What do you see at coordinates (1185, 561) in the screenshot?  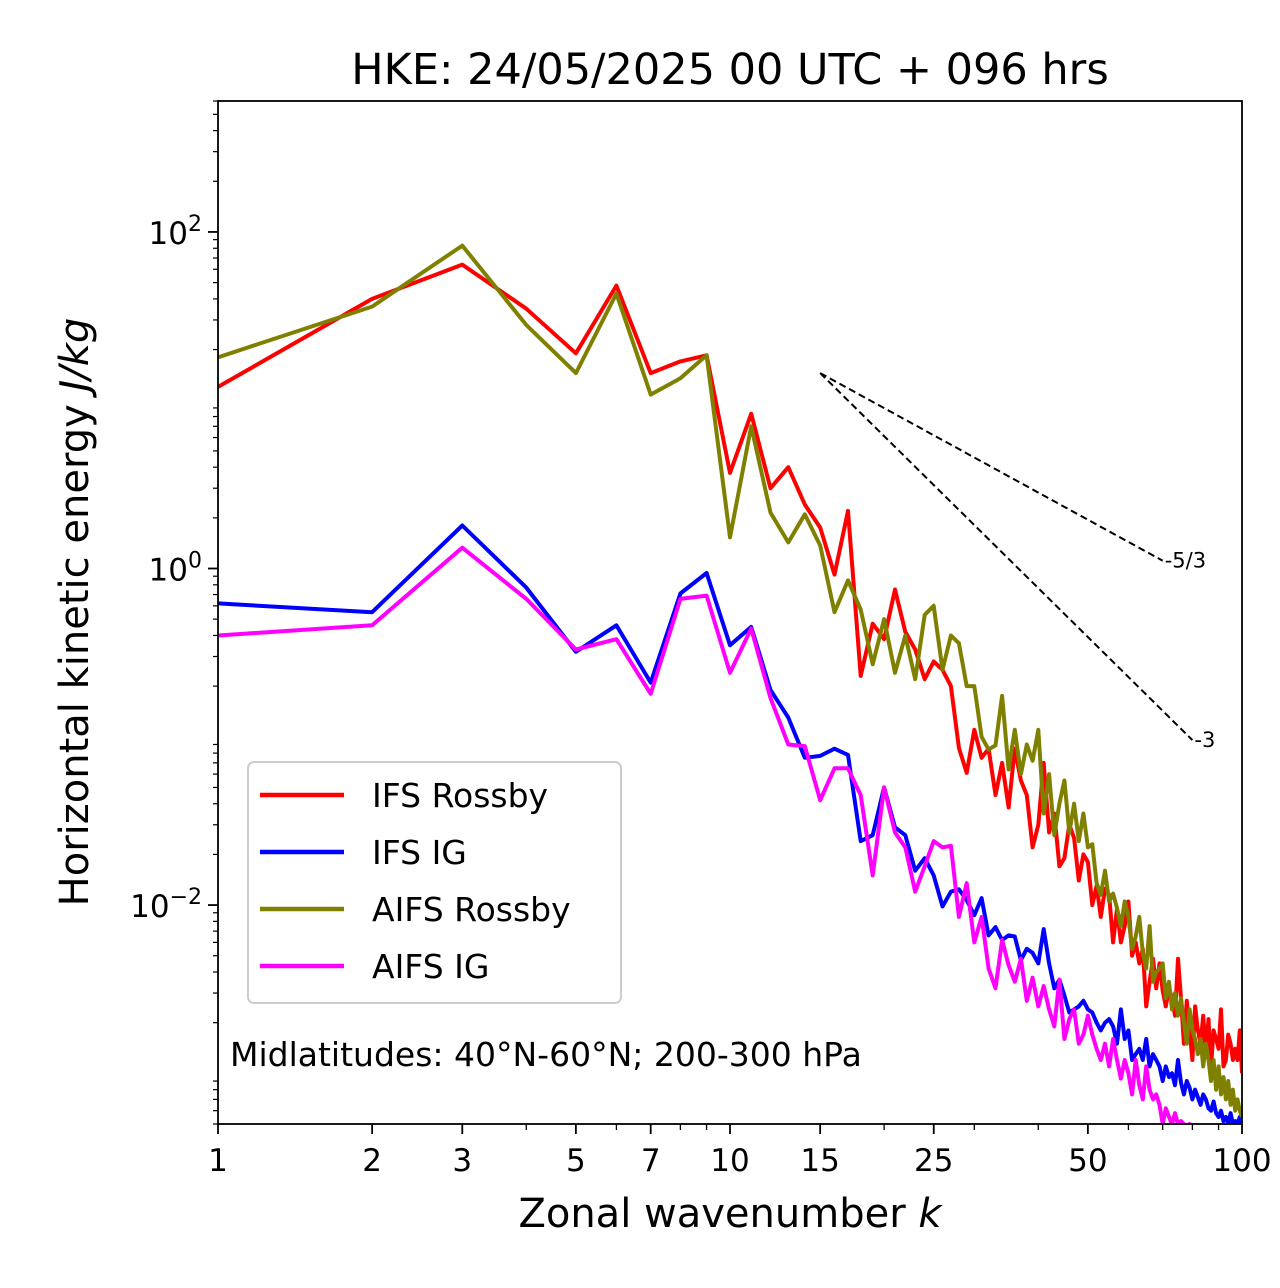 I see `reference-line-label-0: -5/3` at bounding box center [1185, 561].